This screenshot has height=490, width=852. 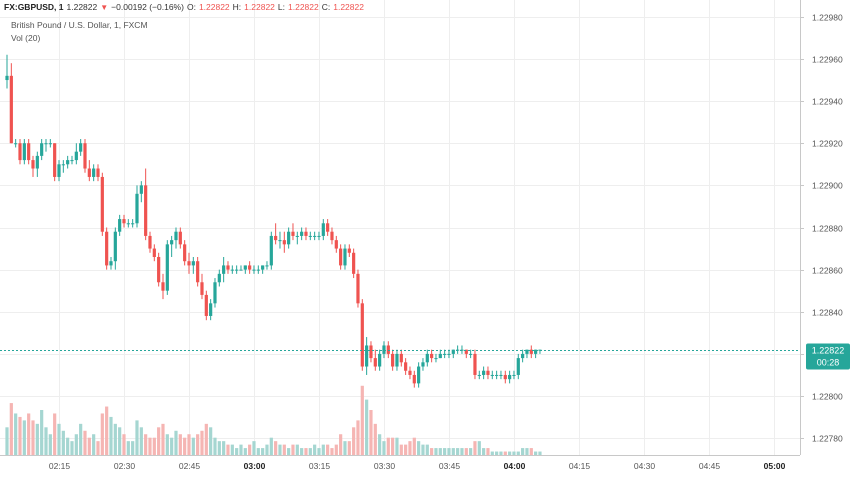 I want to click on series-title: British Pound / U.S. Dollar, 1, FXCM, so click(x=79, y=25).